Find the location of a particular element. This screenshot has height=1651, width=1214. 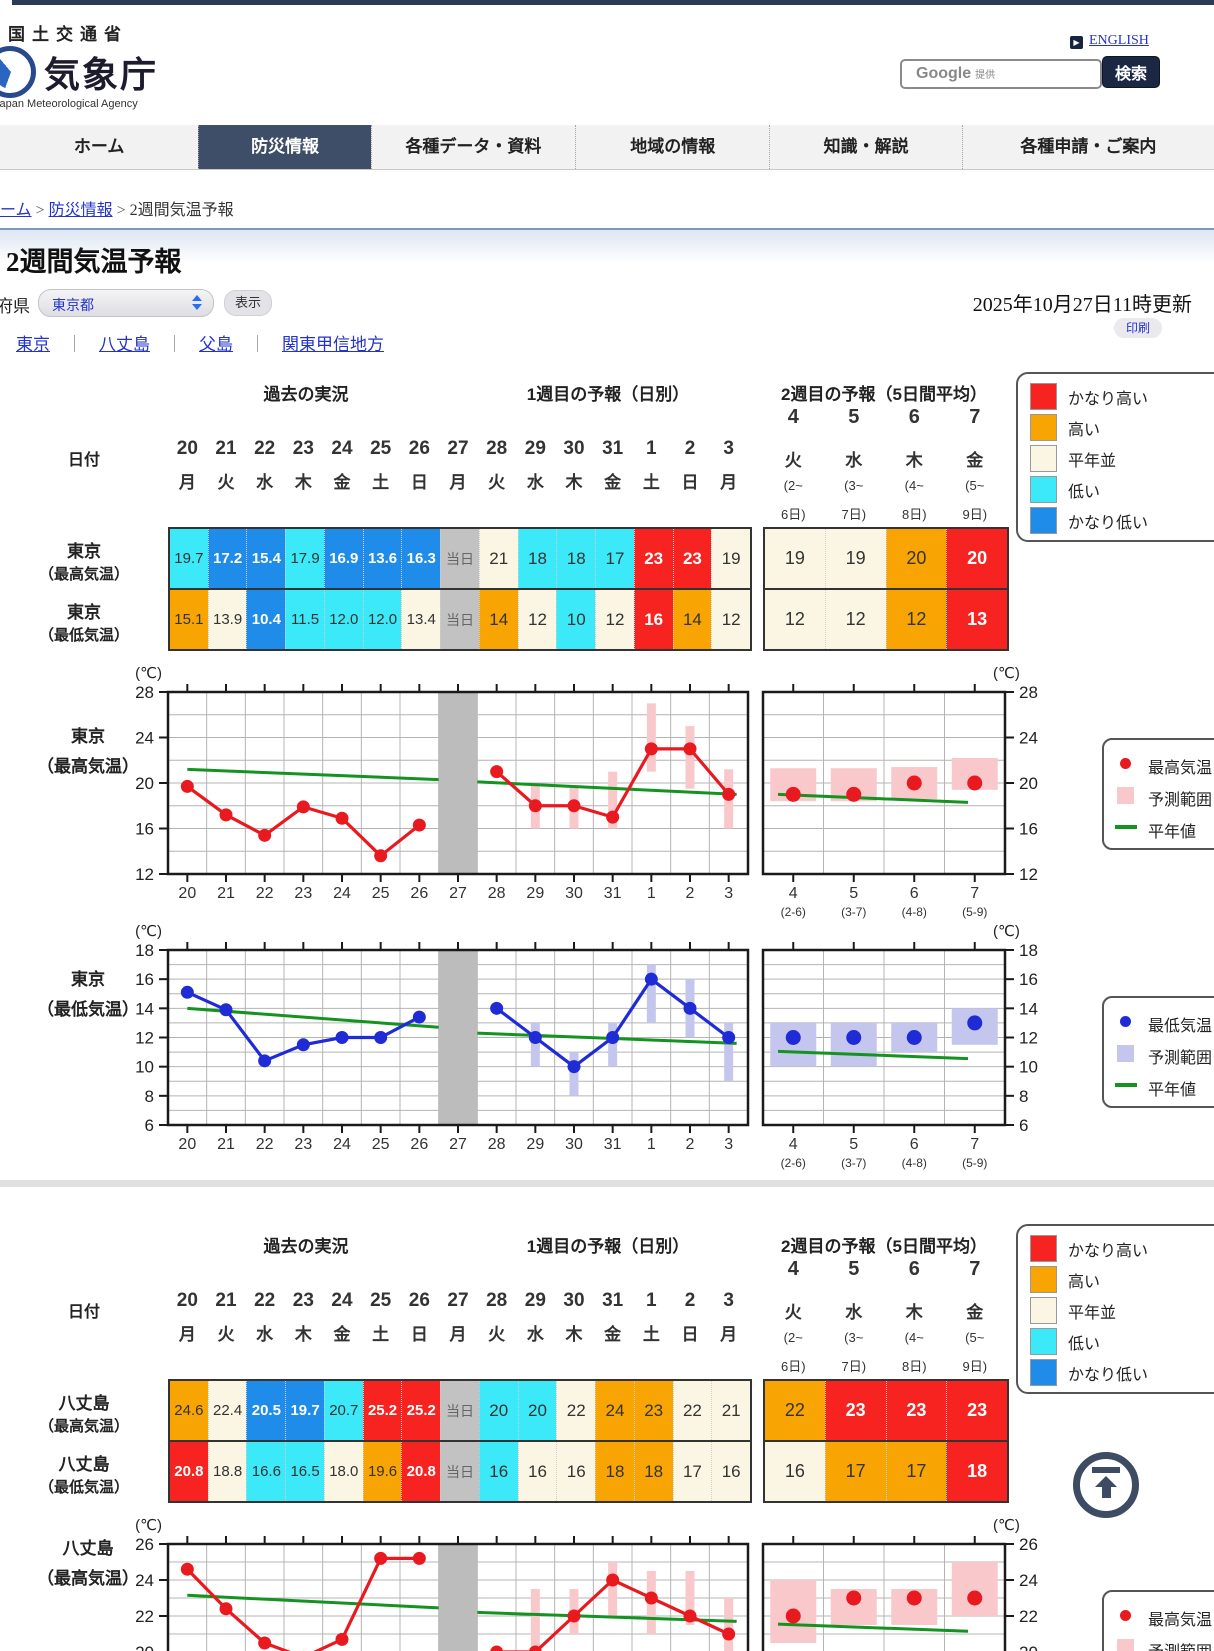

svg-text: 16 is located at coordinates (1028, 979).